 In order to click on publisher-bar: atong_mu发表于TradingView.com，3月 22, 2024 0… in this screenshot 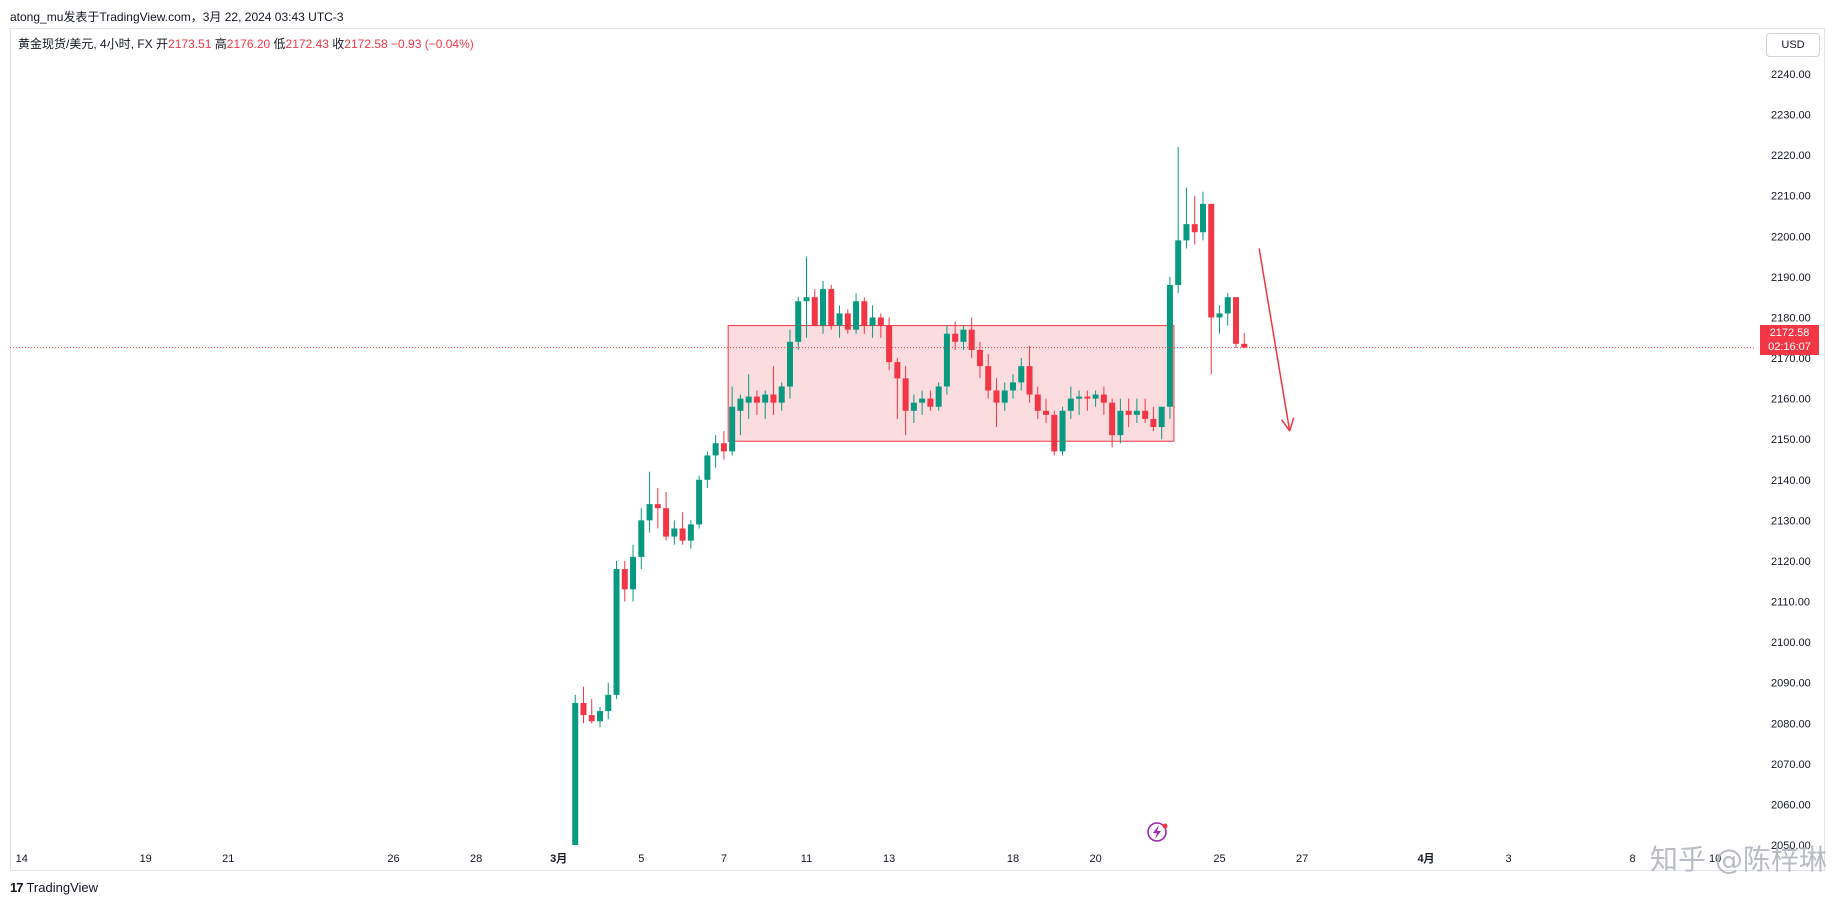, I will do `click(917, 14)`.